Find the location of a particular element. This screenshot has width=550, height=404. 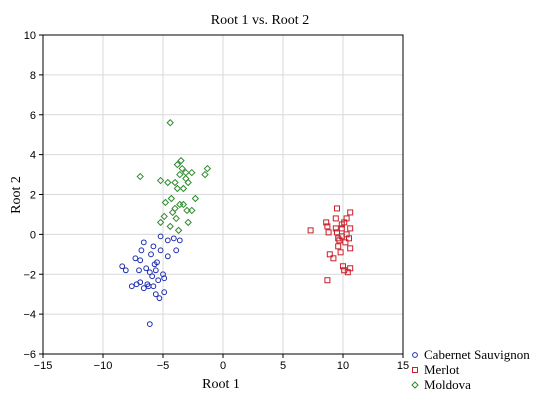

y-tick-label: 6 is located at coordinates (33, 116).